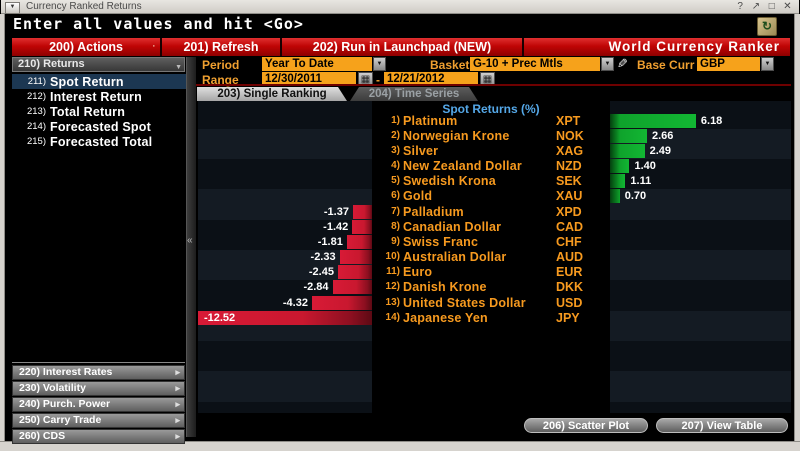 This screenshot has height=451, width=800. Describe the element at coordinates (462, 166) in the screenshot. I see `currency-name: New Zealand Dollar` at that location.